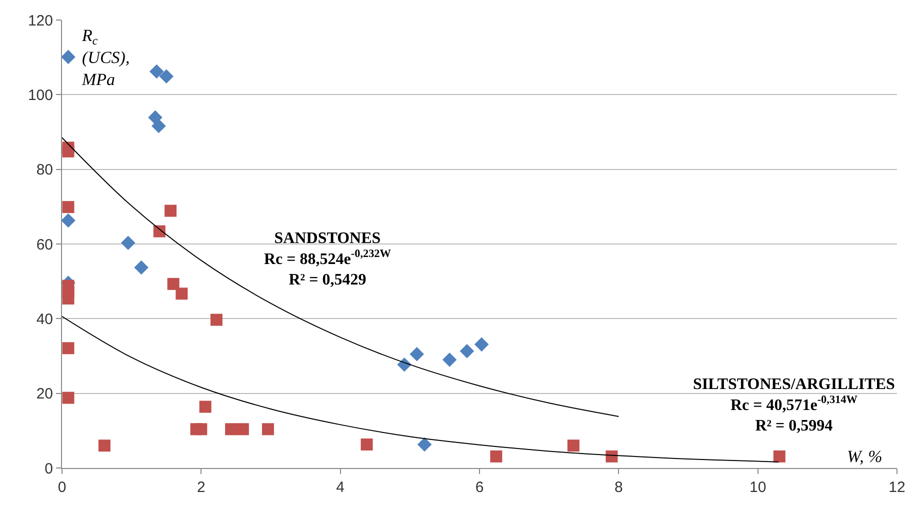  What do you see at coordinates (105, 58) in the screenshot?
I see `y-axis-title: R$_{c}$ (UCS), MPa` at bounding box center [105, 58].